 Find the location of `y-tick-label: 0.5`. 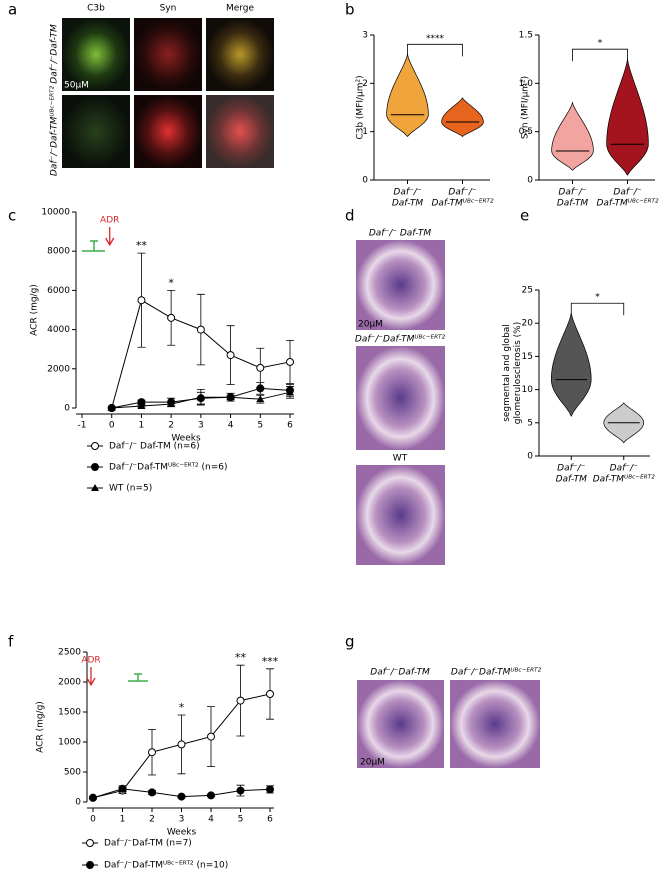

y-tick-label: 0.5 is located at coordinates (526, 132).